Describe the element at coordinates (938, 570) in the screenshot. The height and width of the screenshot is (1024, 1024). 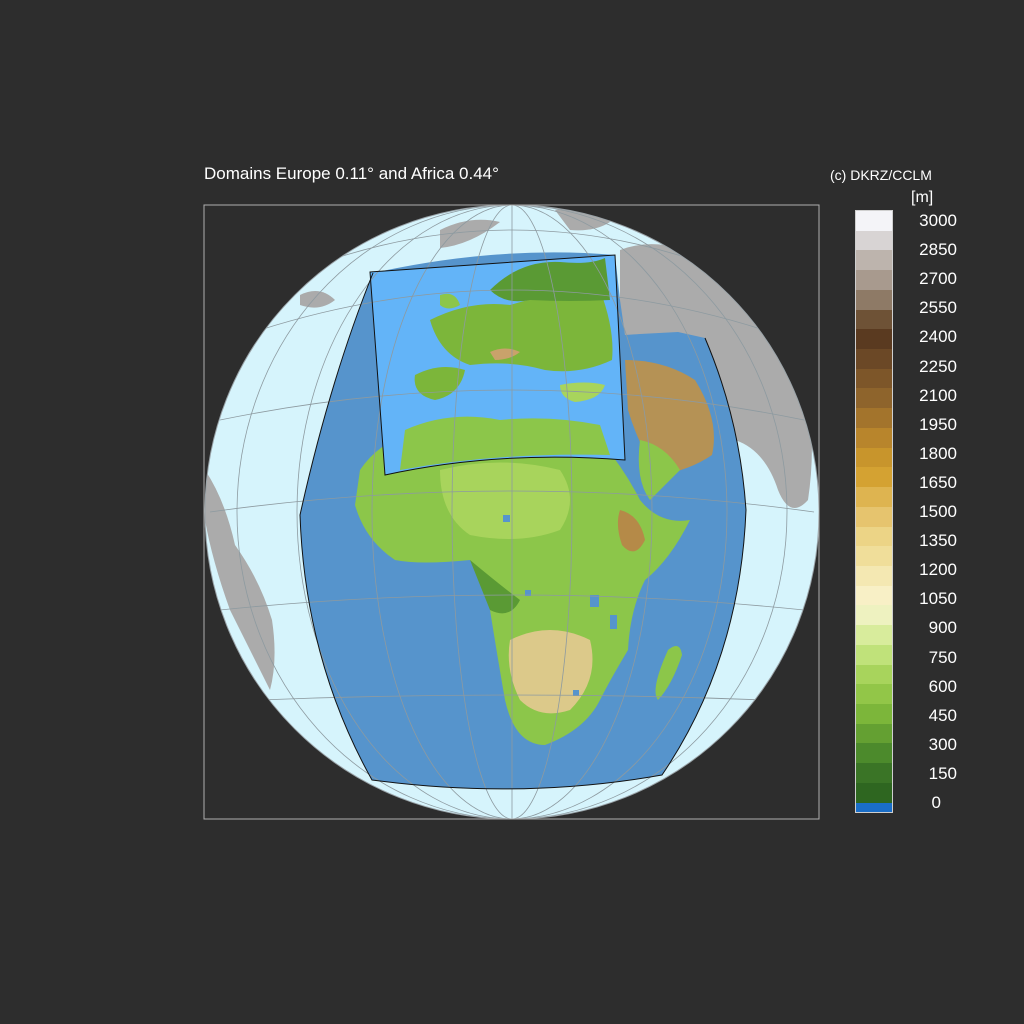
I see `colorbar-tick-label: 1200` at that location.